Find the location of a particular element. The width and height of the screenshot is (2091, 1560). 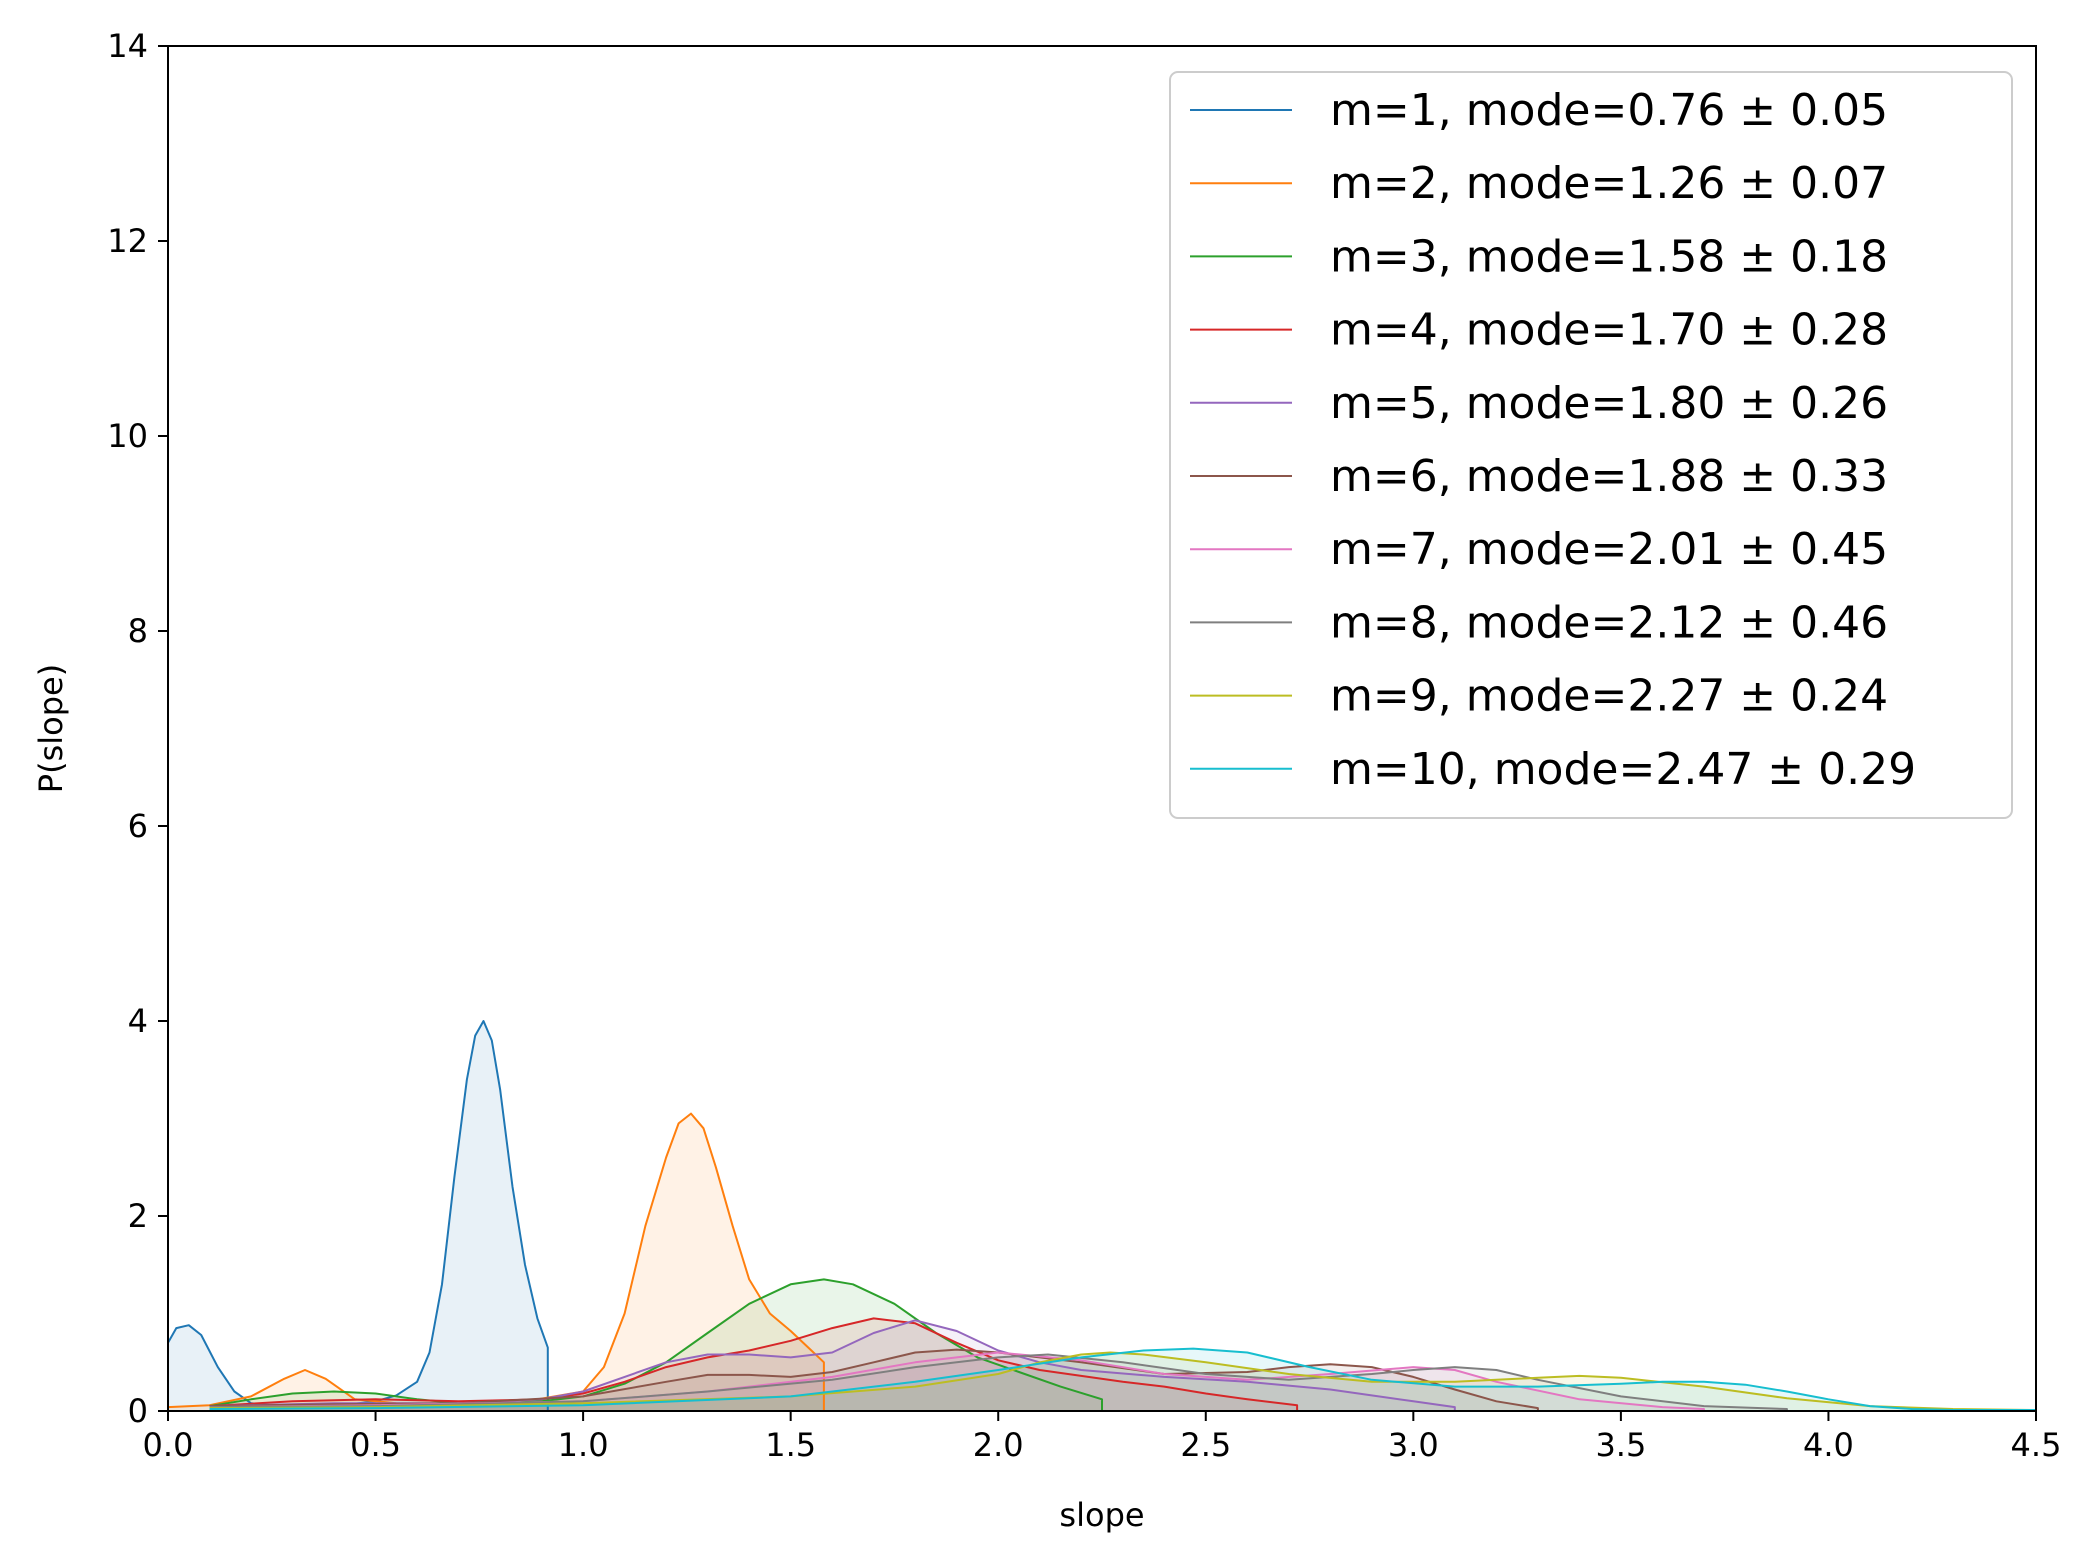

y-tick-label: 6 is located at coordinates (138, 826).